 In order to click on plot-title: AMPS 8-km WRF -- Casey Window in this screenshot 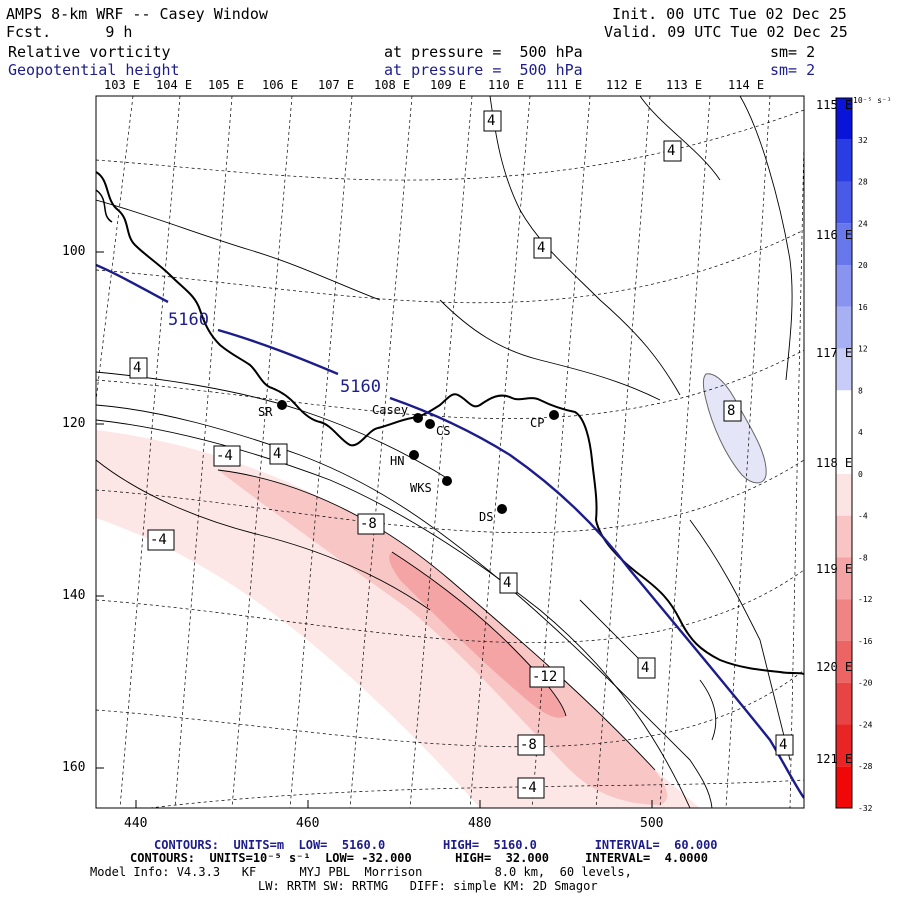, I will do `click(137, 14)`.